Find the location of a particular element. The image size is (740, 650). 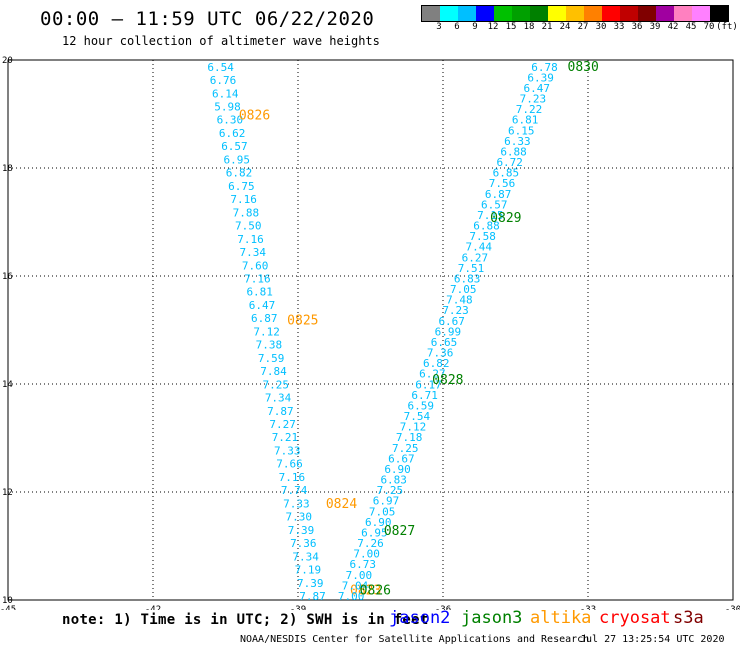

wave-height-value: 6.81 is located at coordinates (259, 292).